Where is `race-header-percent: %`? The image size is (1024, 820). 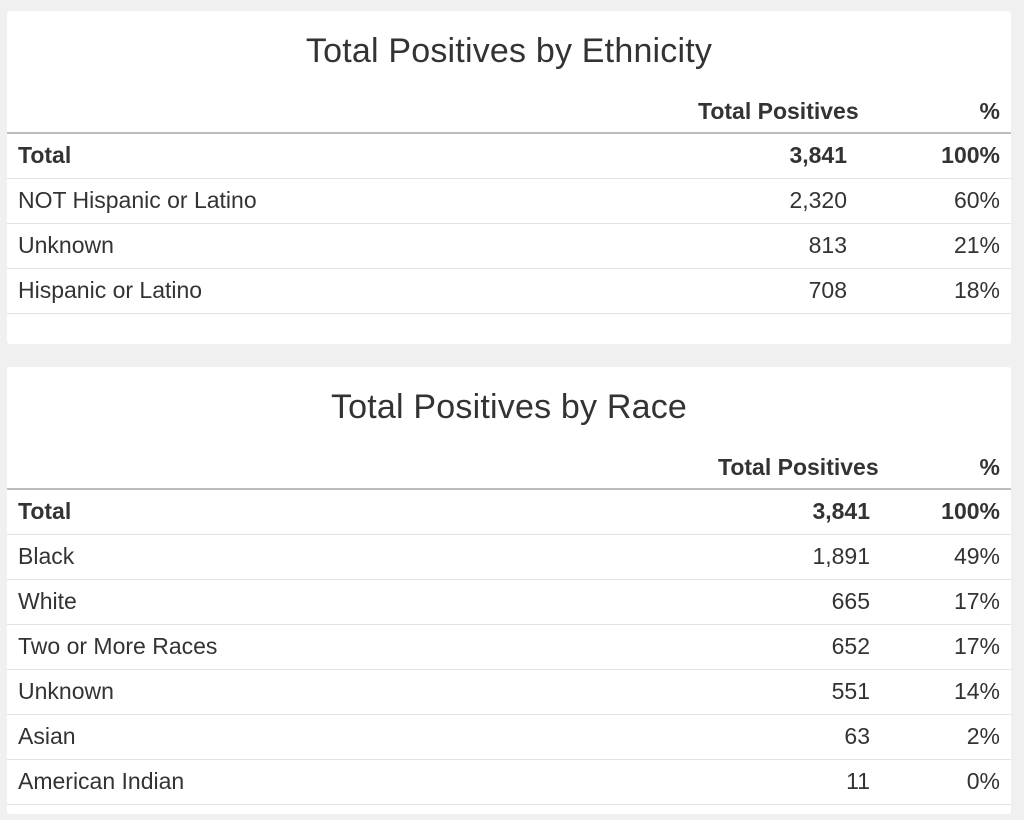
race-header-percent: % is located at coordinates (946, 468).